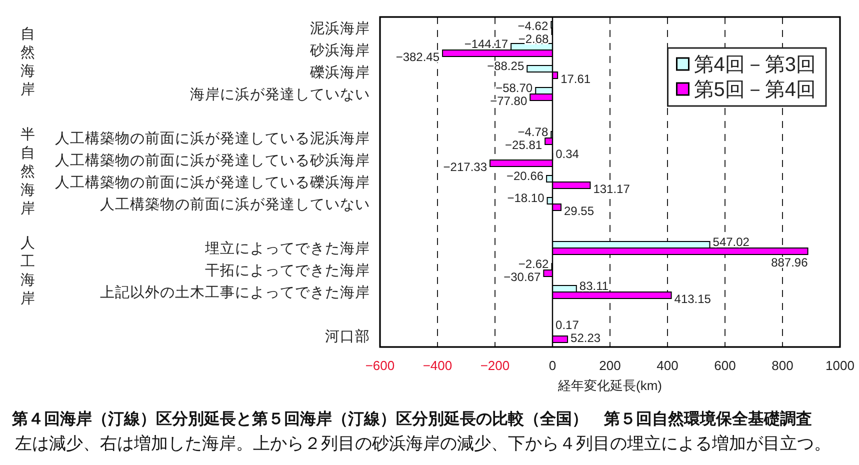 This screenshot has height=465, width=859. I want to click on data-label: −4.78, so click(533, 132).